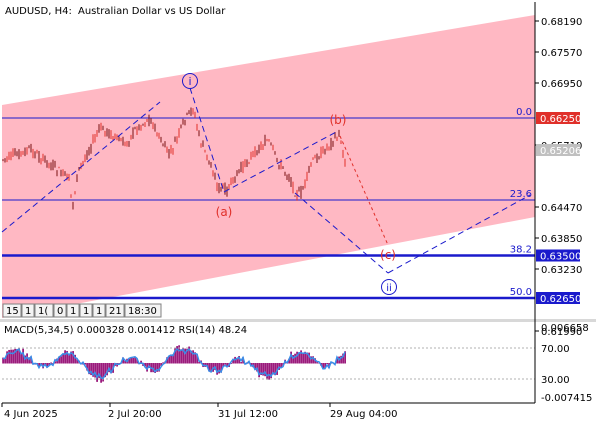  What do you see at coordinates (189, 81) in the screenshot?
I see `svg-text: i` at bounding box center [189, 81].